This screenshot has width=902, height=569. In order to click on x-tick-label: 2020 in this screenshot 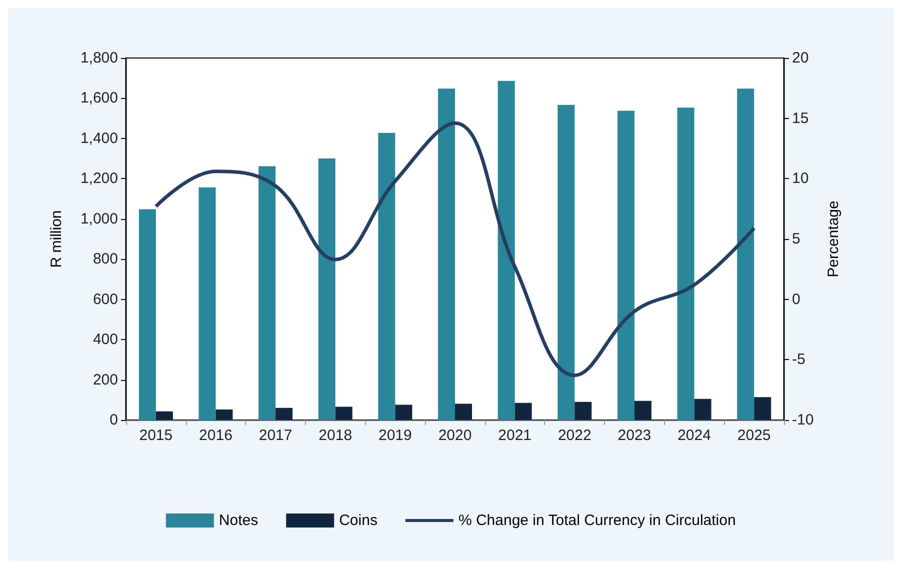, I will do `click(455, 435)`.